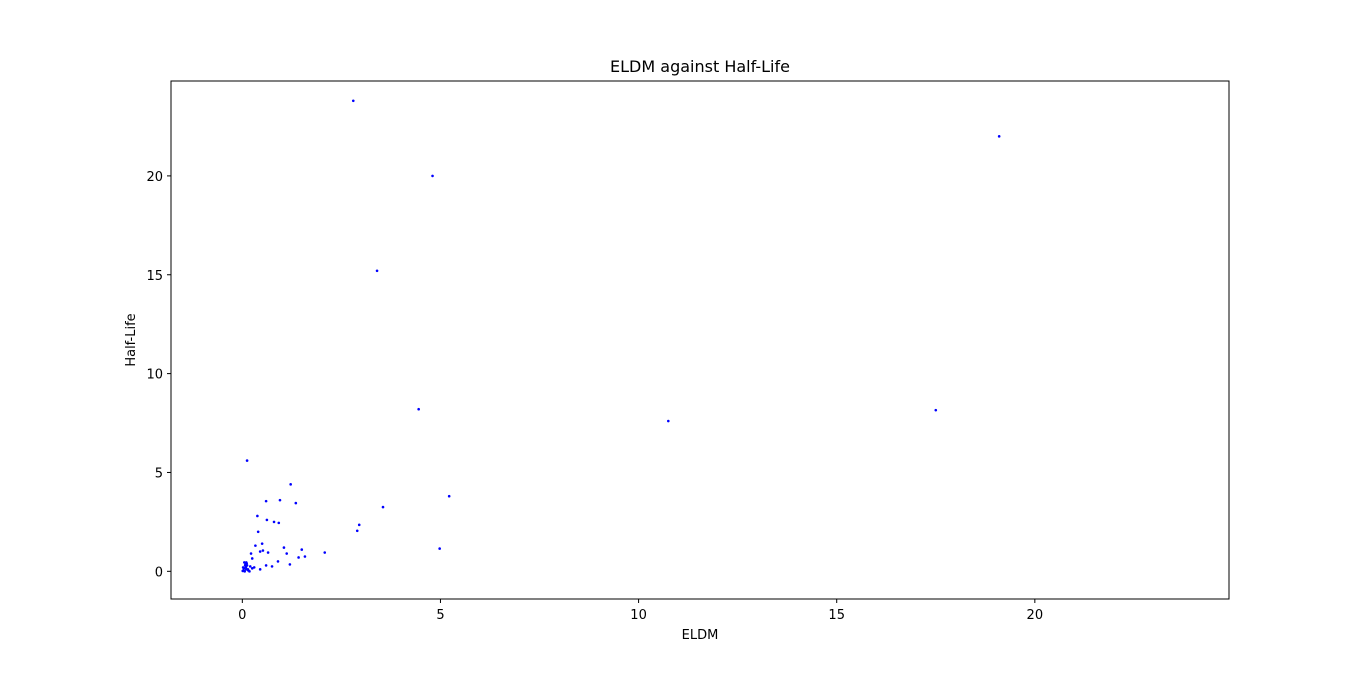 This screenshot has height=673, width=1366. I want to click on y-tick-label: 10, so click(154, 375).